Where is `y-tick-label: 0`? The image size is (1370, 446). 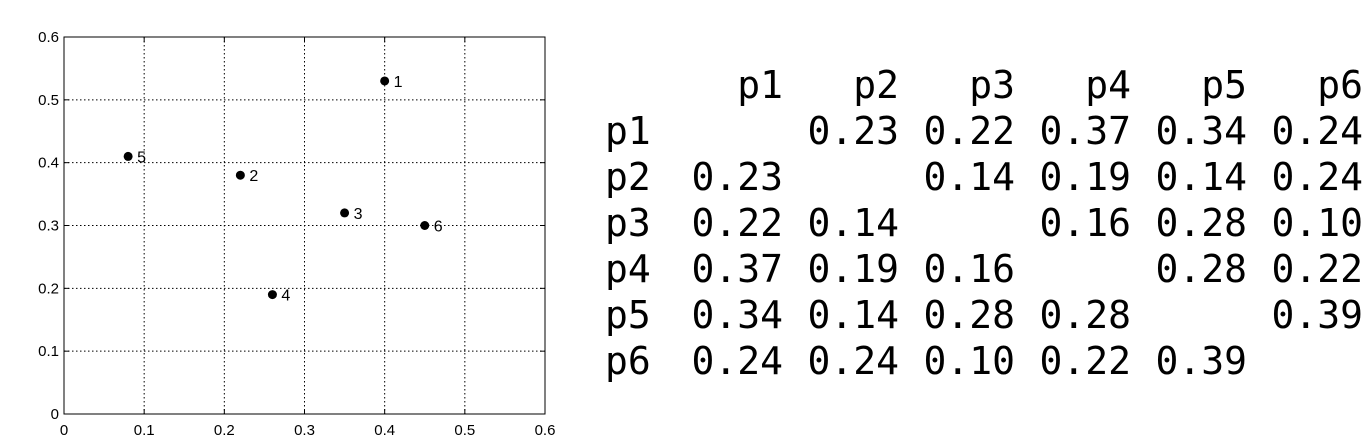 y-tick-label: 0 is located at coordinates (55, 414).